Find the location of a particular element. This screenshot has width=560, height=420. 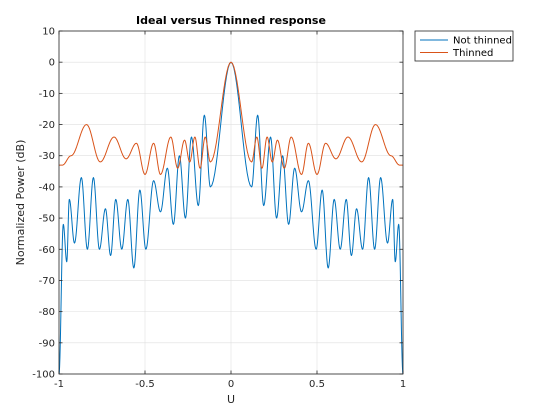

x-tick-label-4: 1 is located at coordinates (403, 384).